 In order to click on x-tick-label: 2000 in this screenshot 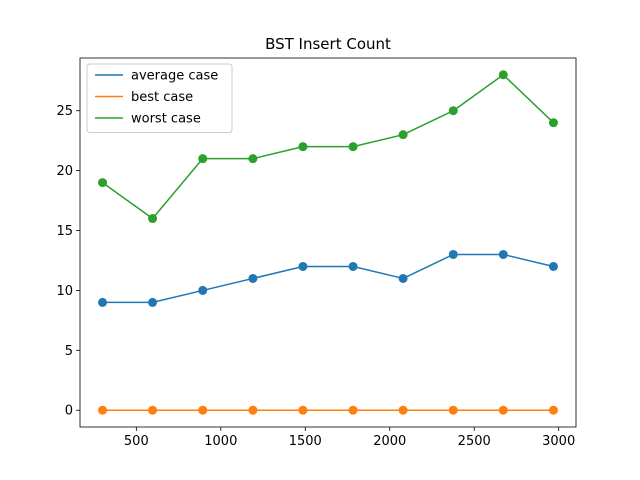, I will do `click(389, 441)`.